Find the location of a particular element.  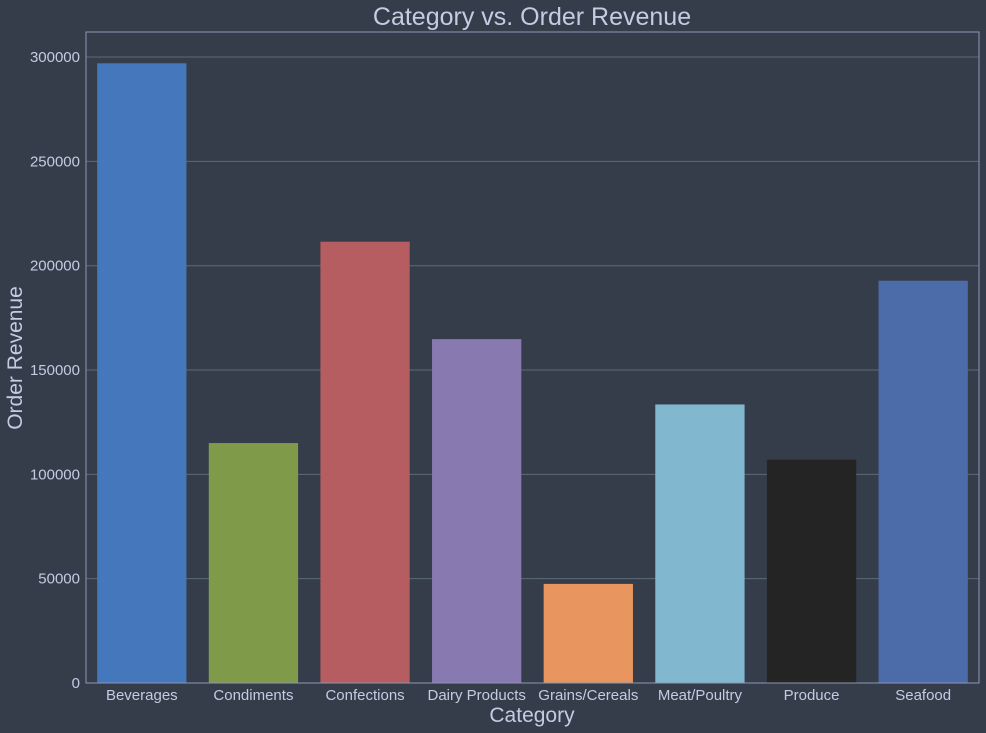

bar-dairy-products is located at coordinates (477, 511).